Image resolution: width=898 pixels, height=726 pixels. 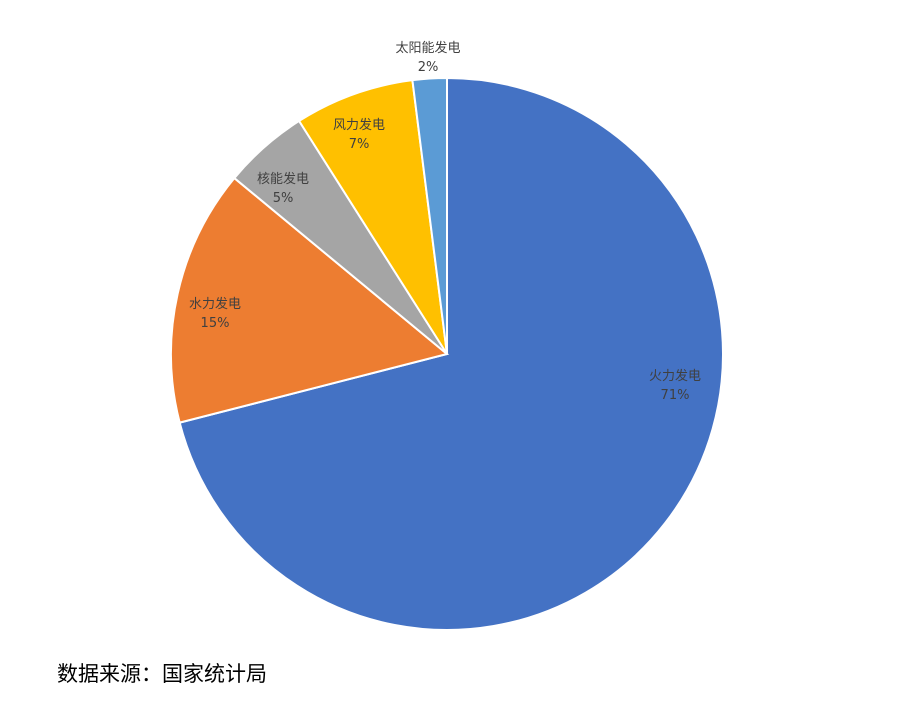 What do you see at coordinates (359, 144) in the screenshot?
I see `slice-value-label-3: 7%` at bounding box center [359, 144].